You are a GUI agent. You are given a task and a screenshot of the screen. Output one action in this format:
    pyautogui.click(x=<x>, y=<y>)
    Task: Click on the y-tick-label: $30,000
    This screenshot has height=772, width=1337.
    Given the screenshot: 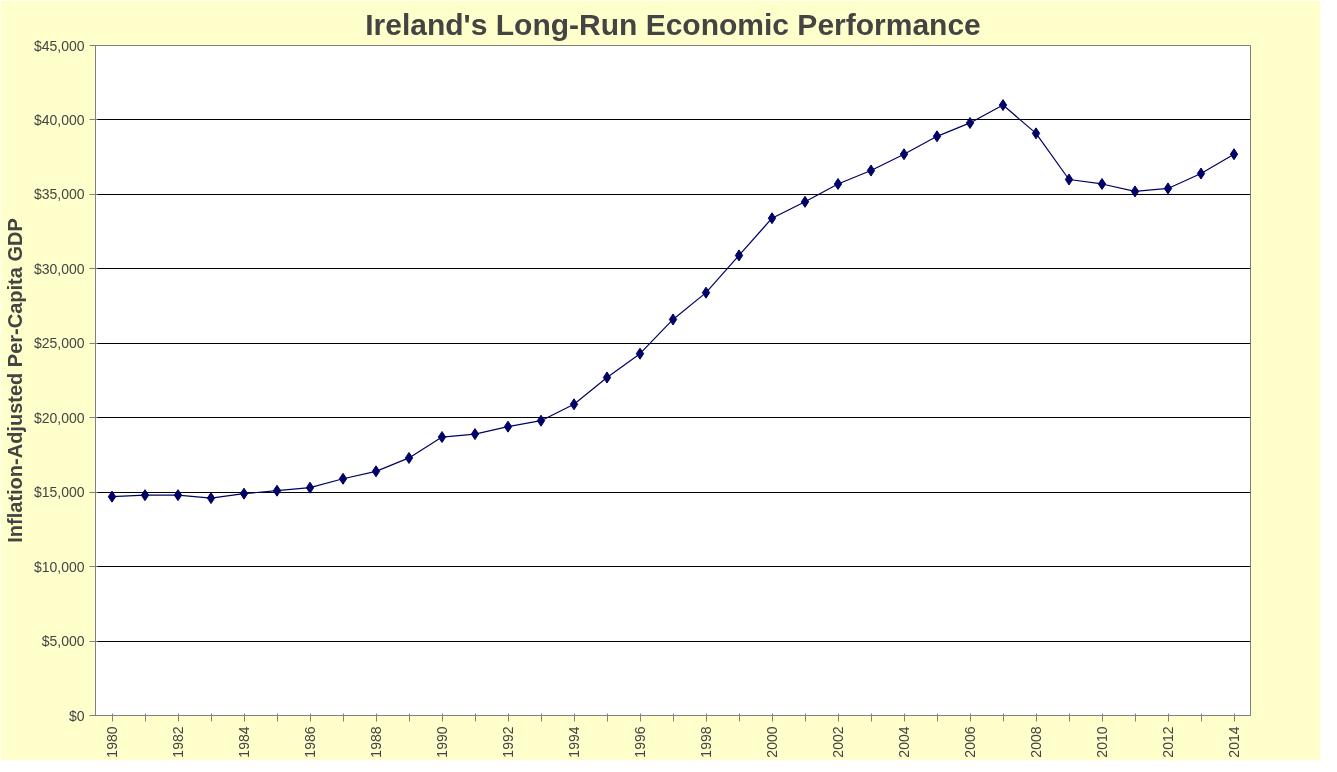 What is the action you would take?
    pyautogui.click(x=59, y=268)
    